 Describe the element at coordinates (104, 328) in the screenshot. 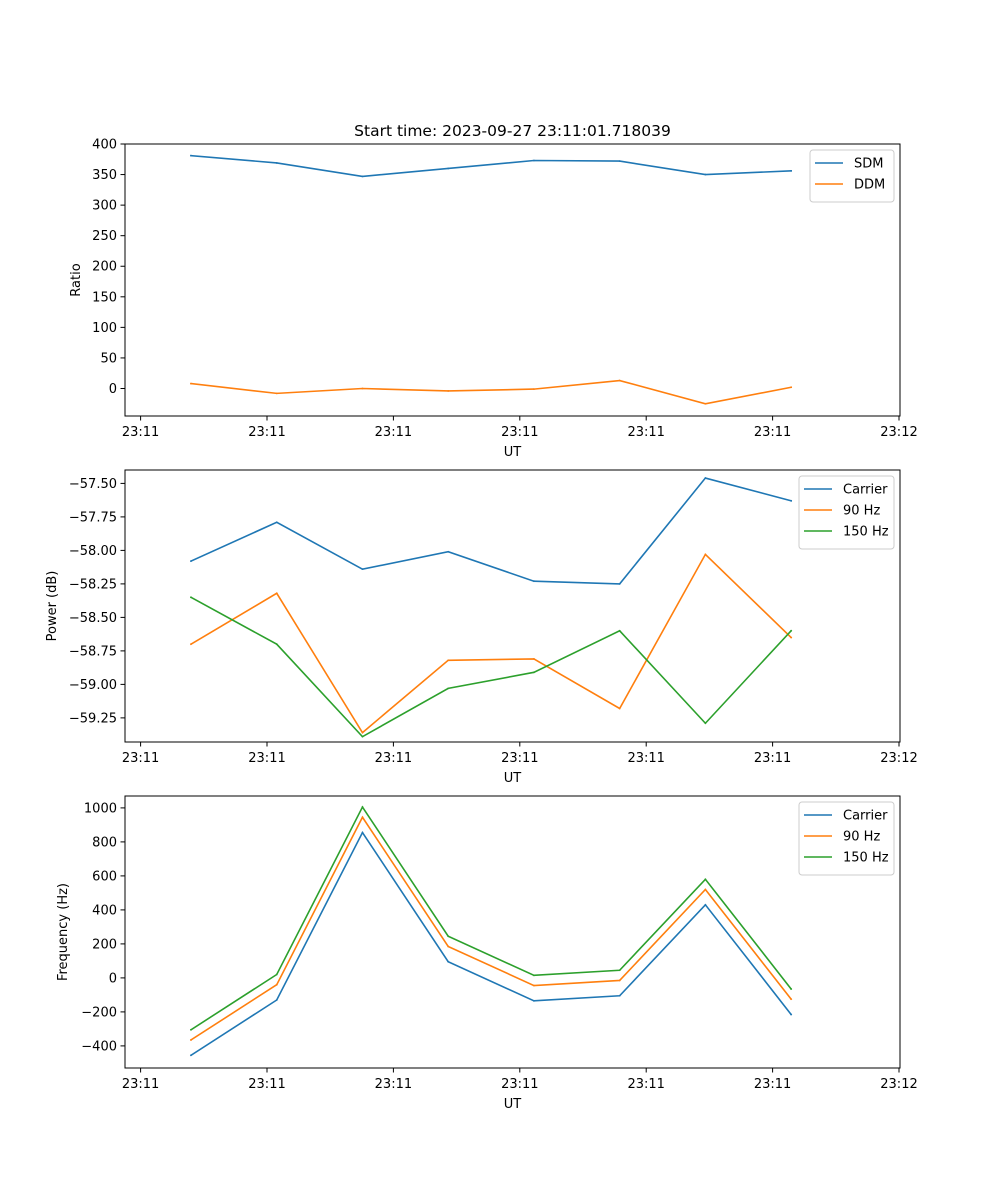

I see `y-tick-label: 100` at that location.